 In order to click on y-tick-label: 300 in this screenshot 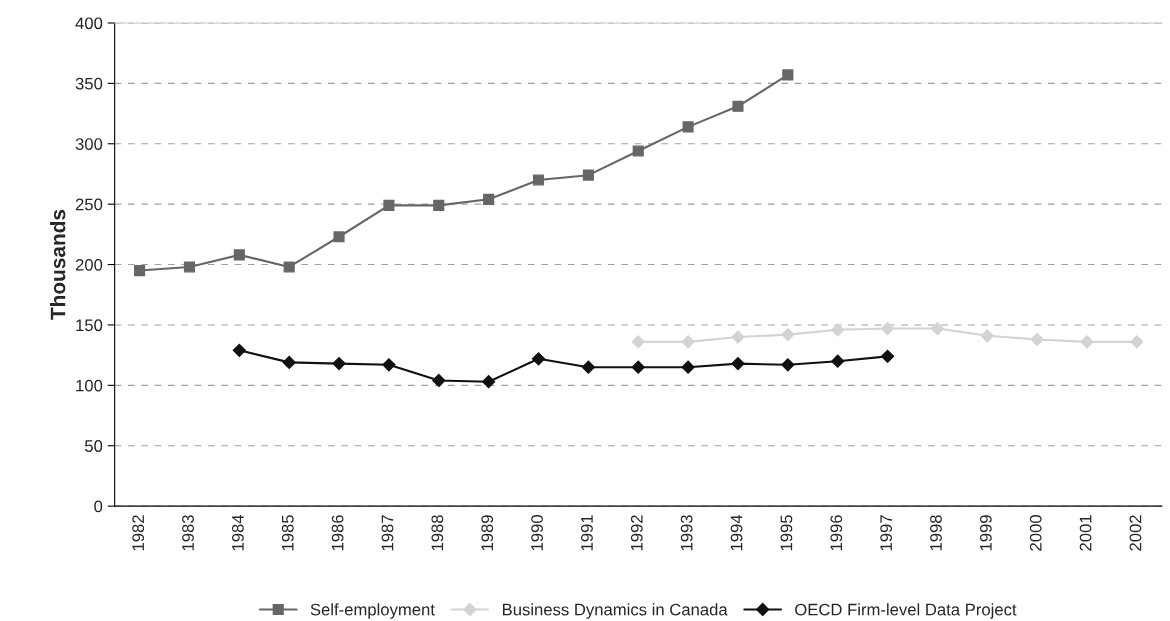, I will do `click(89, 144)`.